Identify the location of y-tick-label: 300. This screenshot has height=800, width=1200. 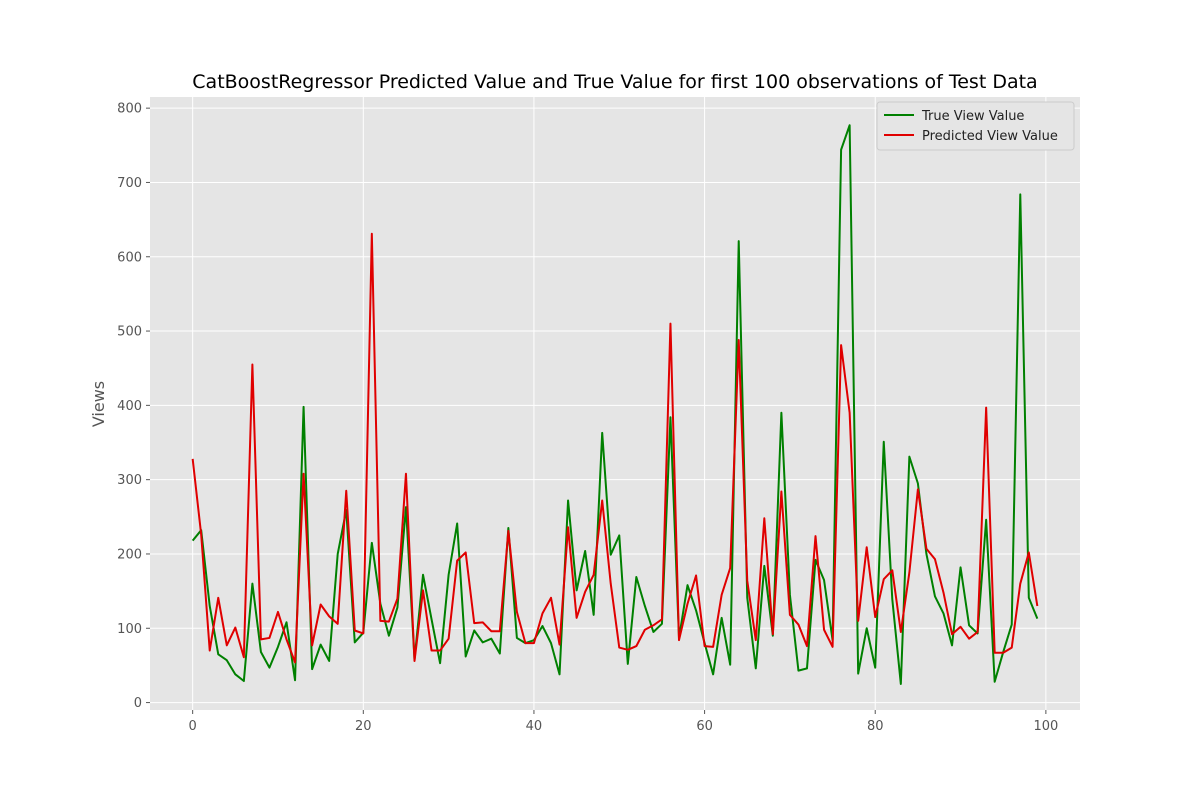
(129, 480).